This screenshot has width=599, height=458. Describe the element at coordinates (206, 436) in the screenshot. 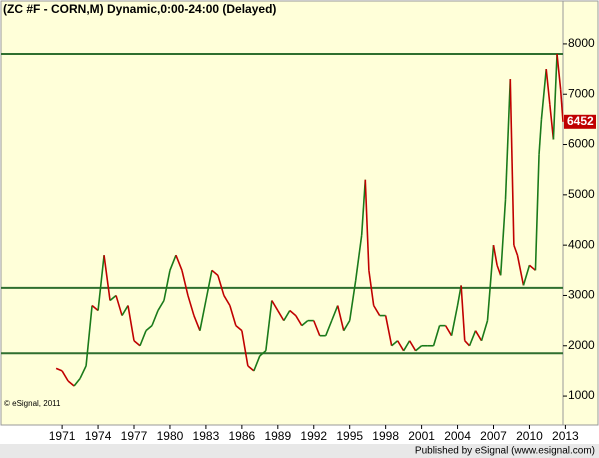

I see `x-tick-label: 1983` at that location.